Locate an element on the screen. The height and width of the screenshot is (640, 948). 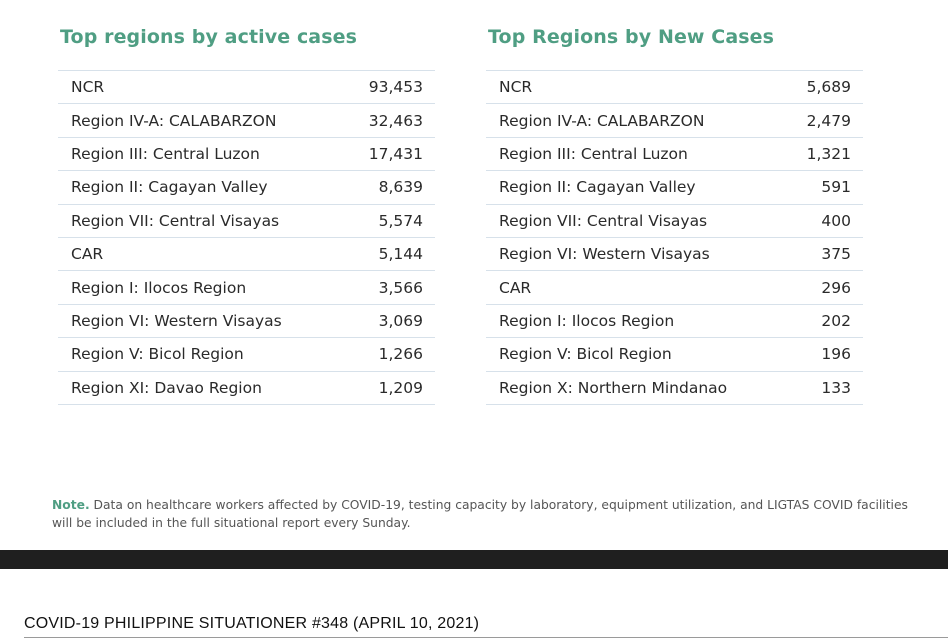
case-count: 3,069 is located at coordinates (400, 320).